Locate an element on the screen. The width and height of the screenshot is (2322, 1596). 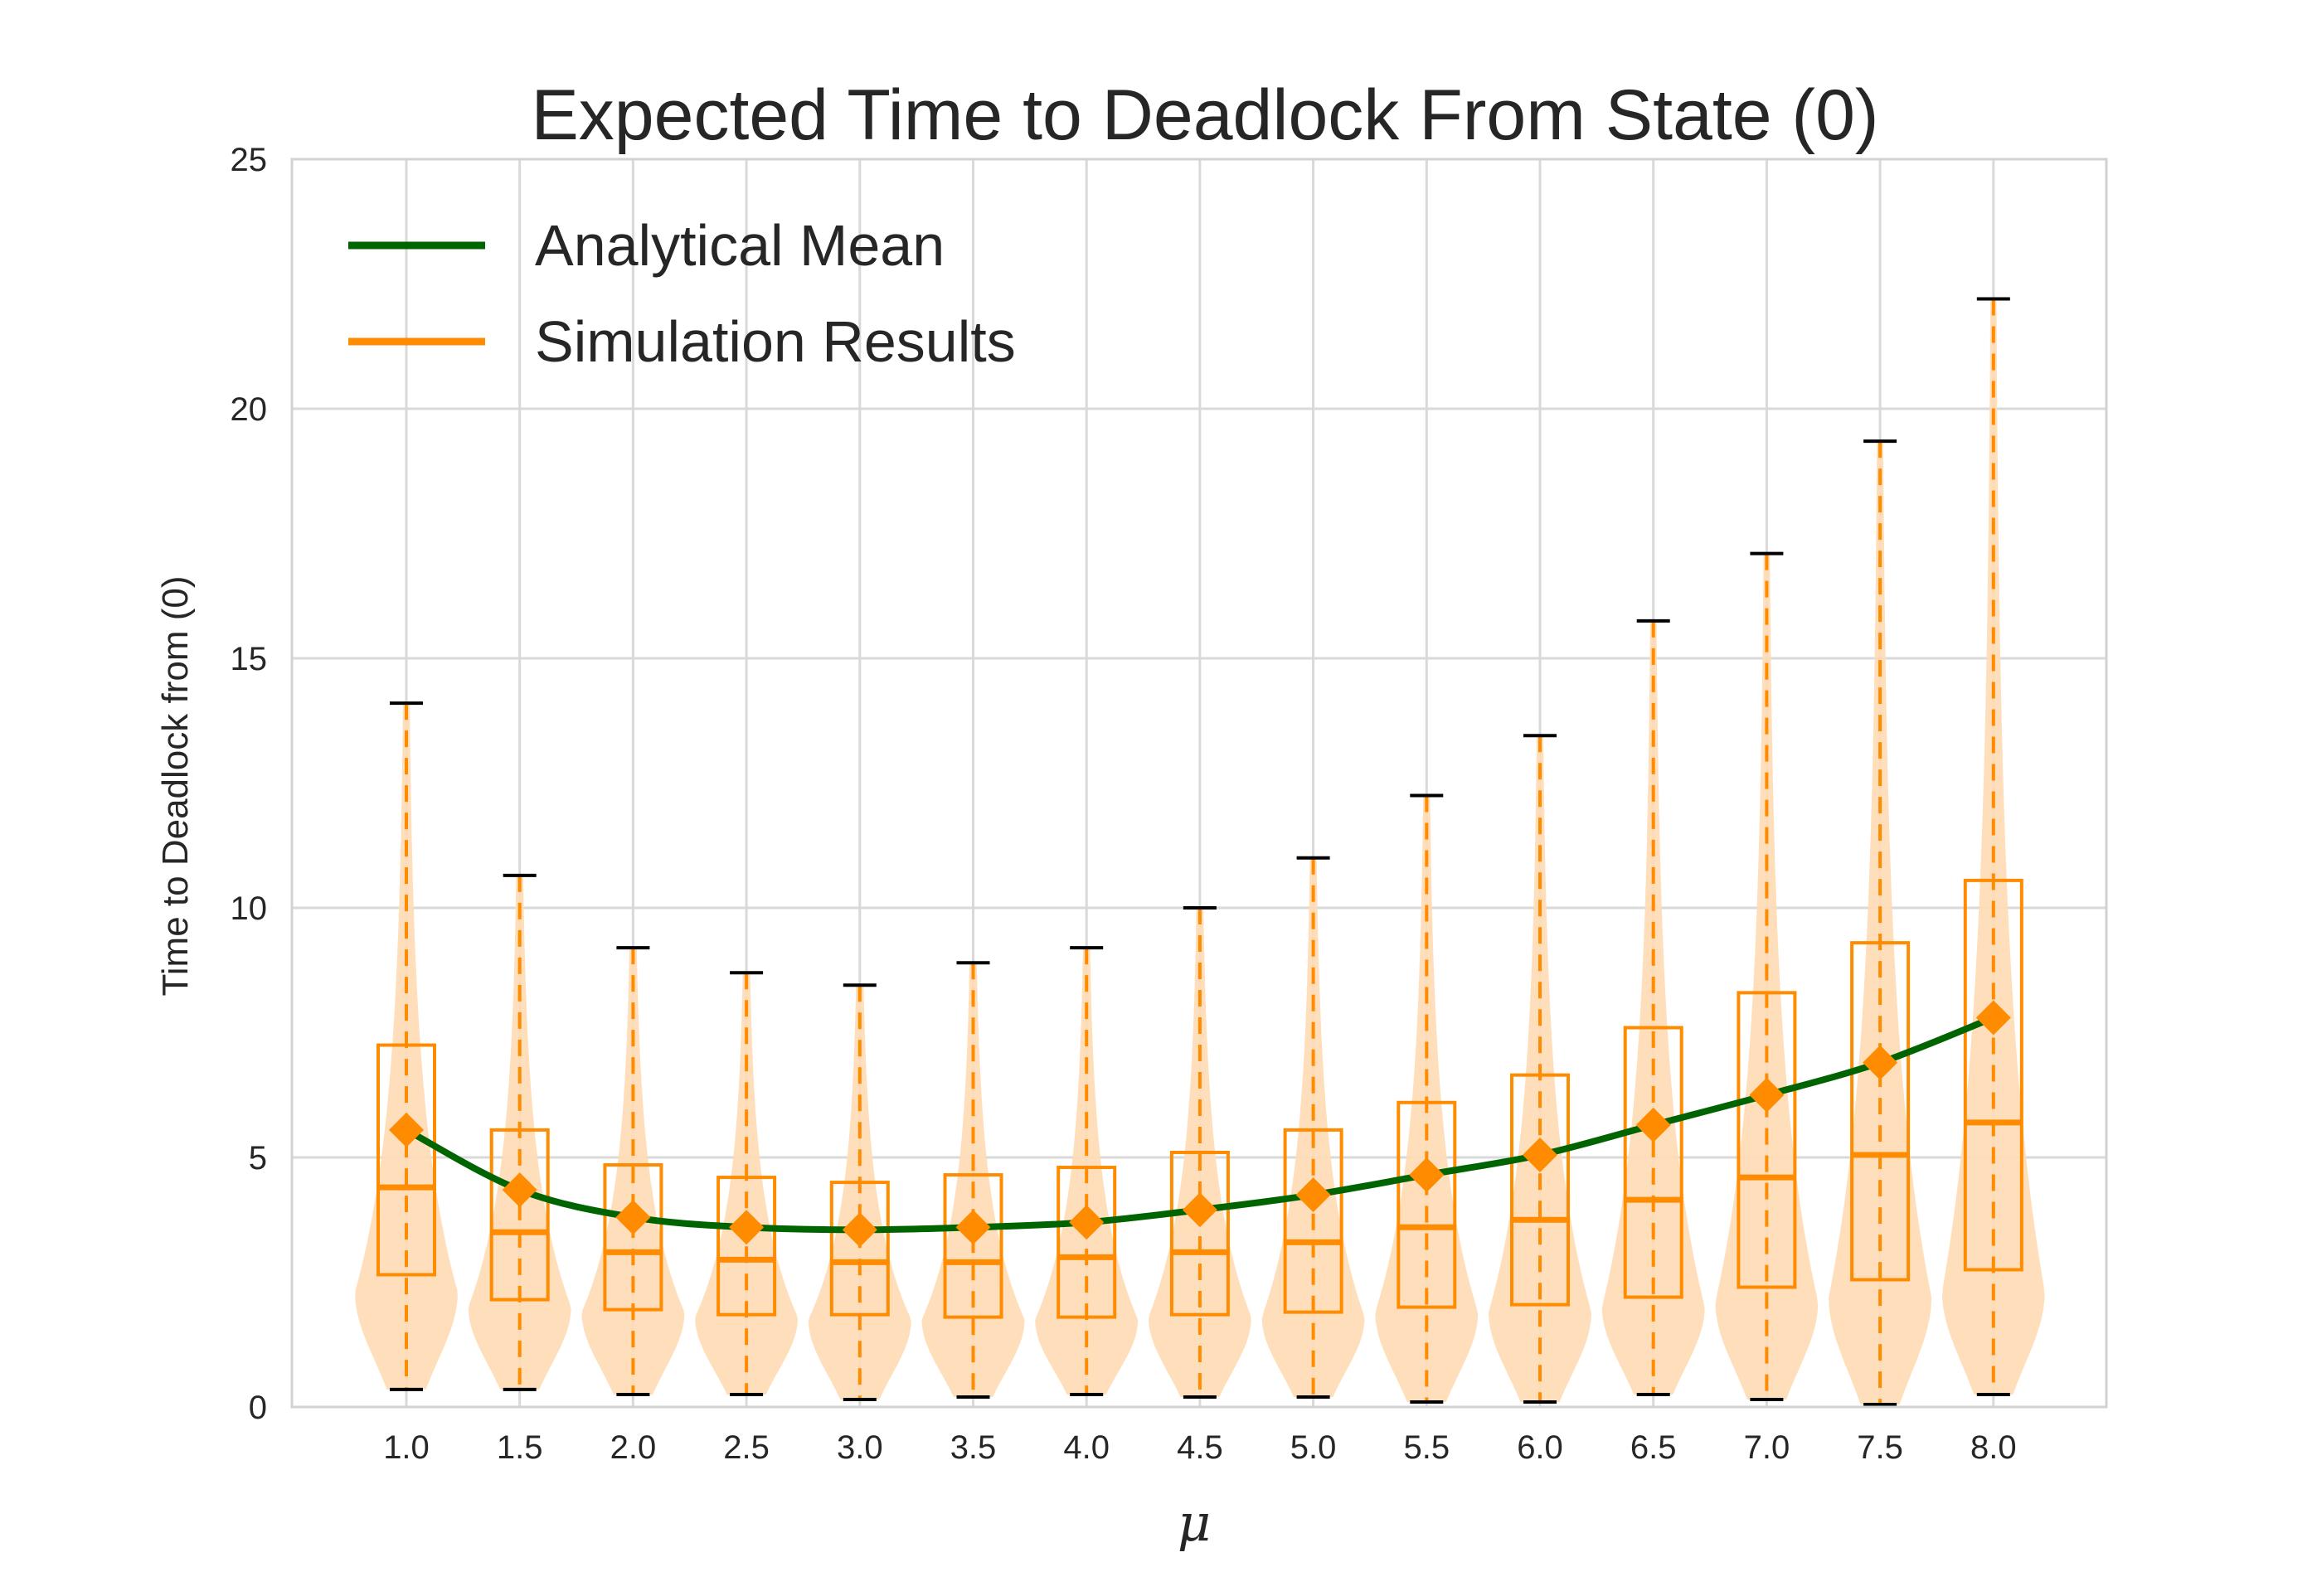
legend-label-simulation-results: Simulation Results is located at coordinates (775, 341).